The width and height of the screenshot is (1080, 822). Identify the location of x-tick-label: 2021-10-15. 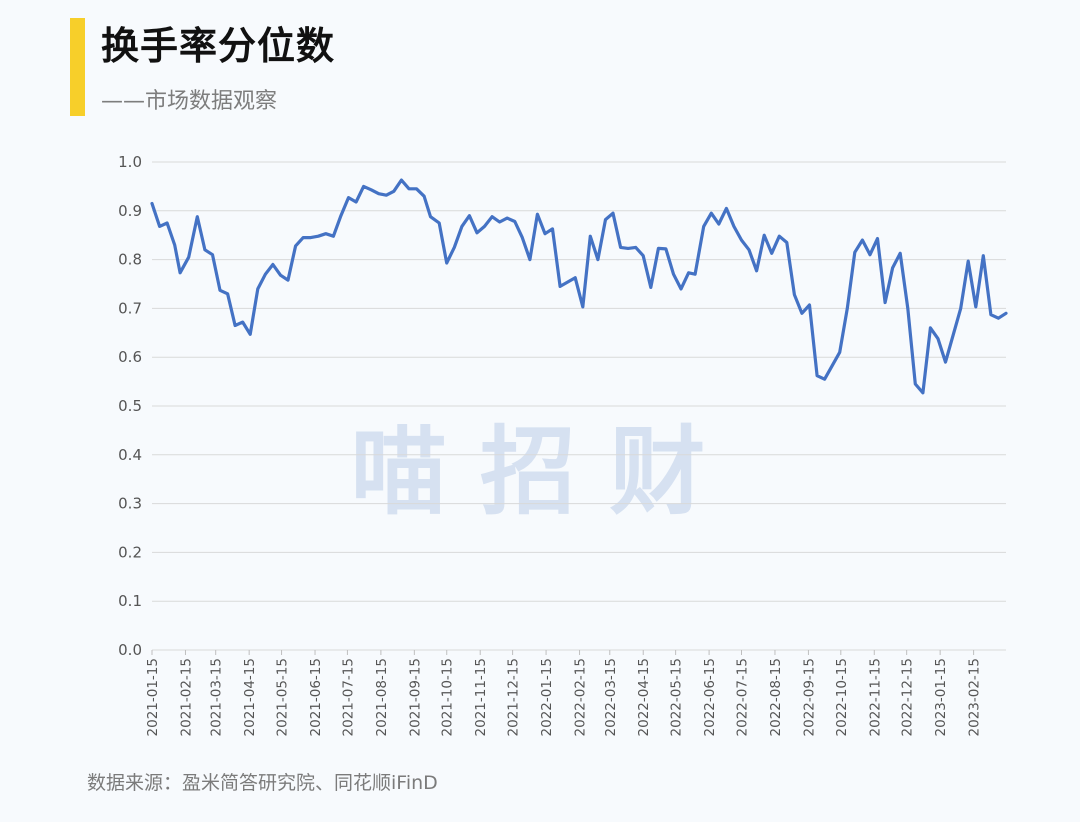
(448, 697).